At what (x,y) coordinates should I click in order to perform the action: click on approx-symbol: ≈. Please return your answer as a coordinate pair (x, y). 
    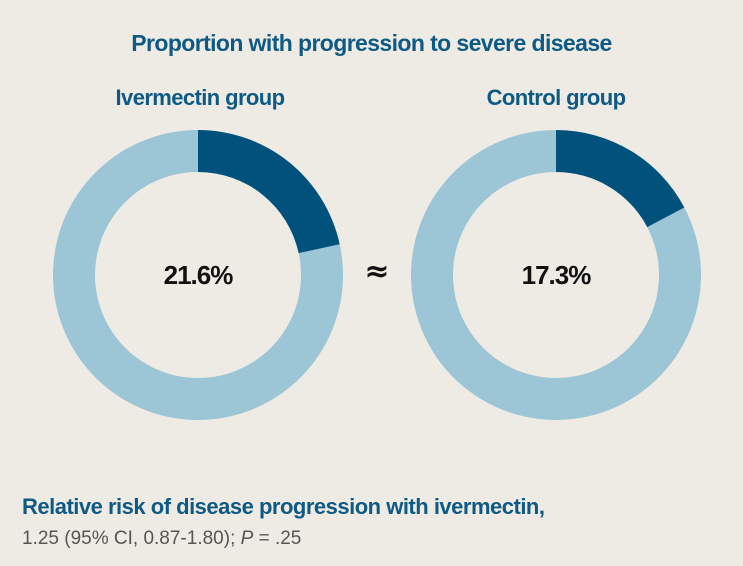
    Looking at the image, I should click on (376, 271).